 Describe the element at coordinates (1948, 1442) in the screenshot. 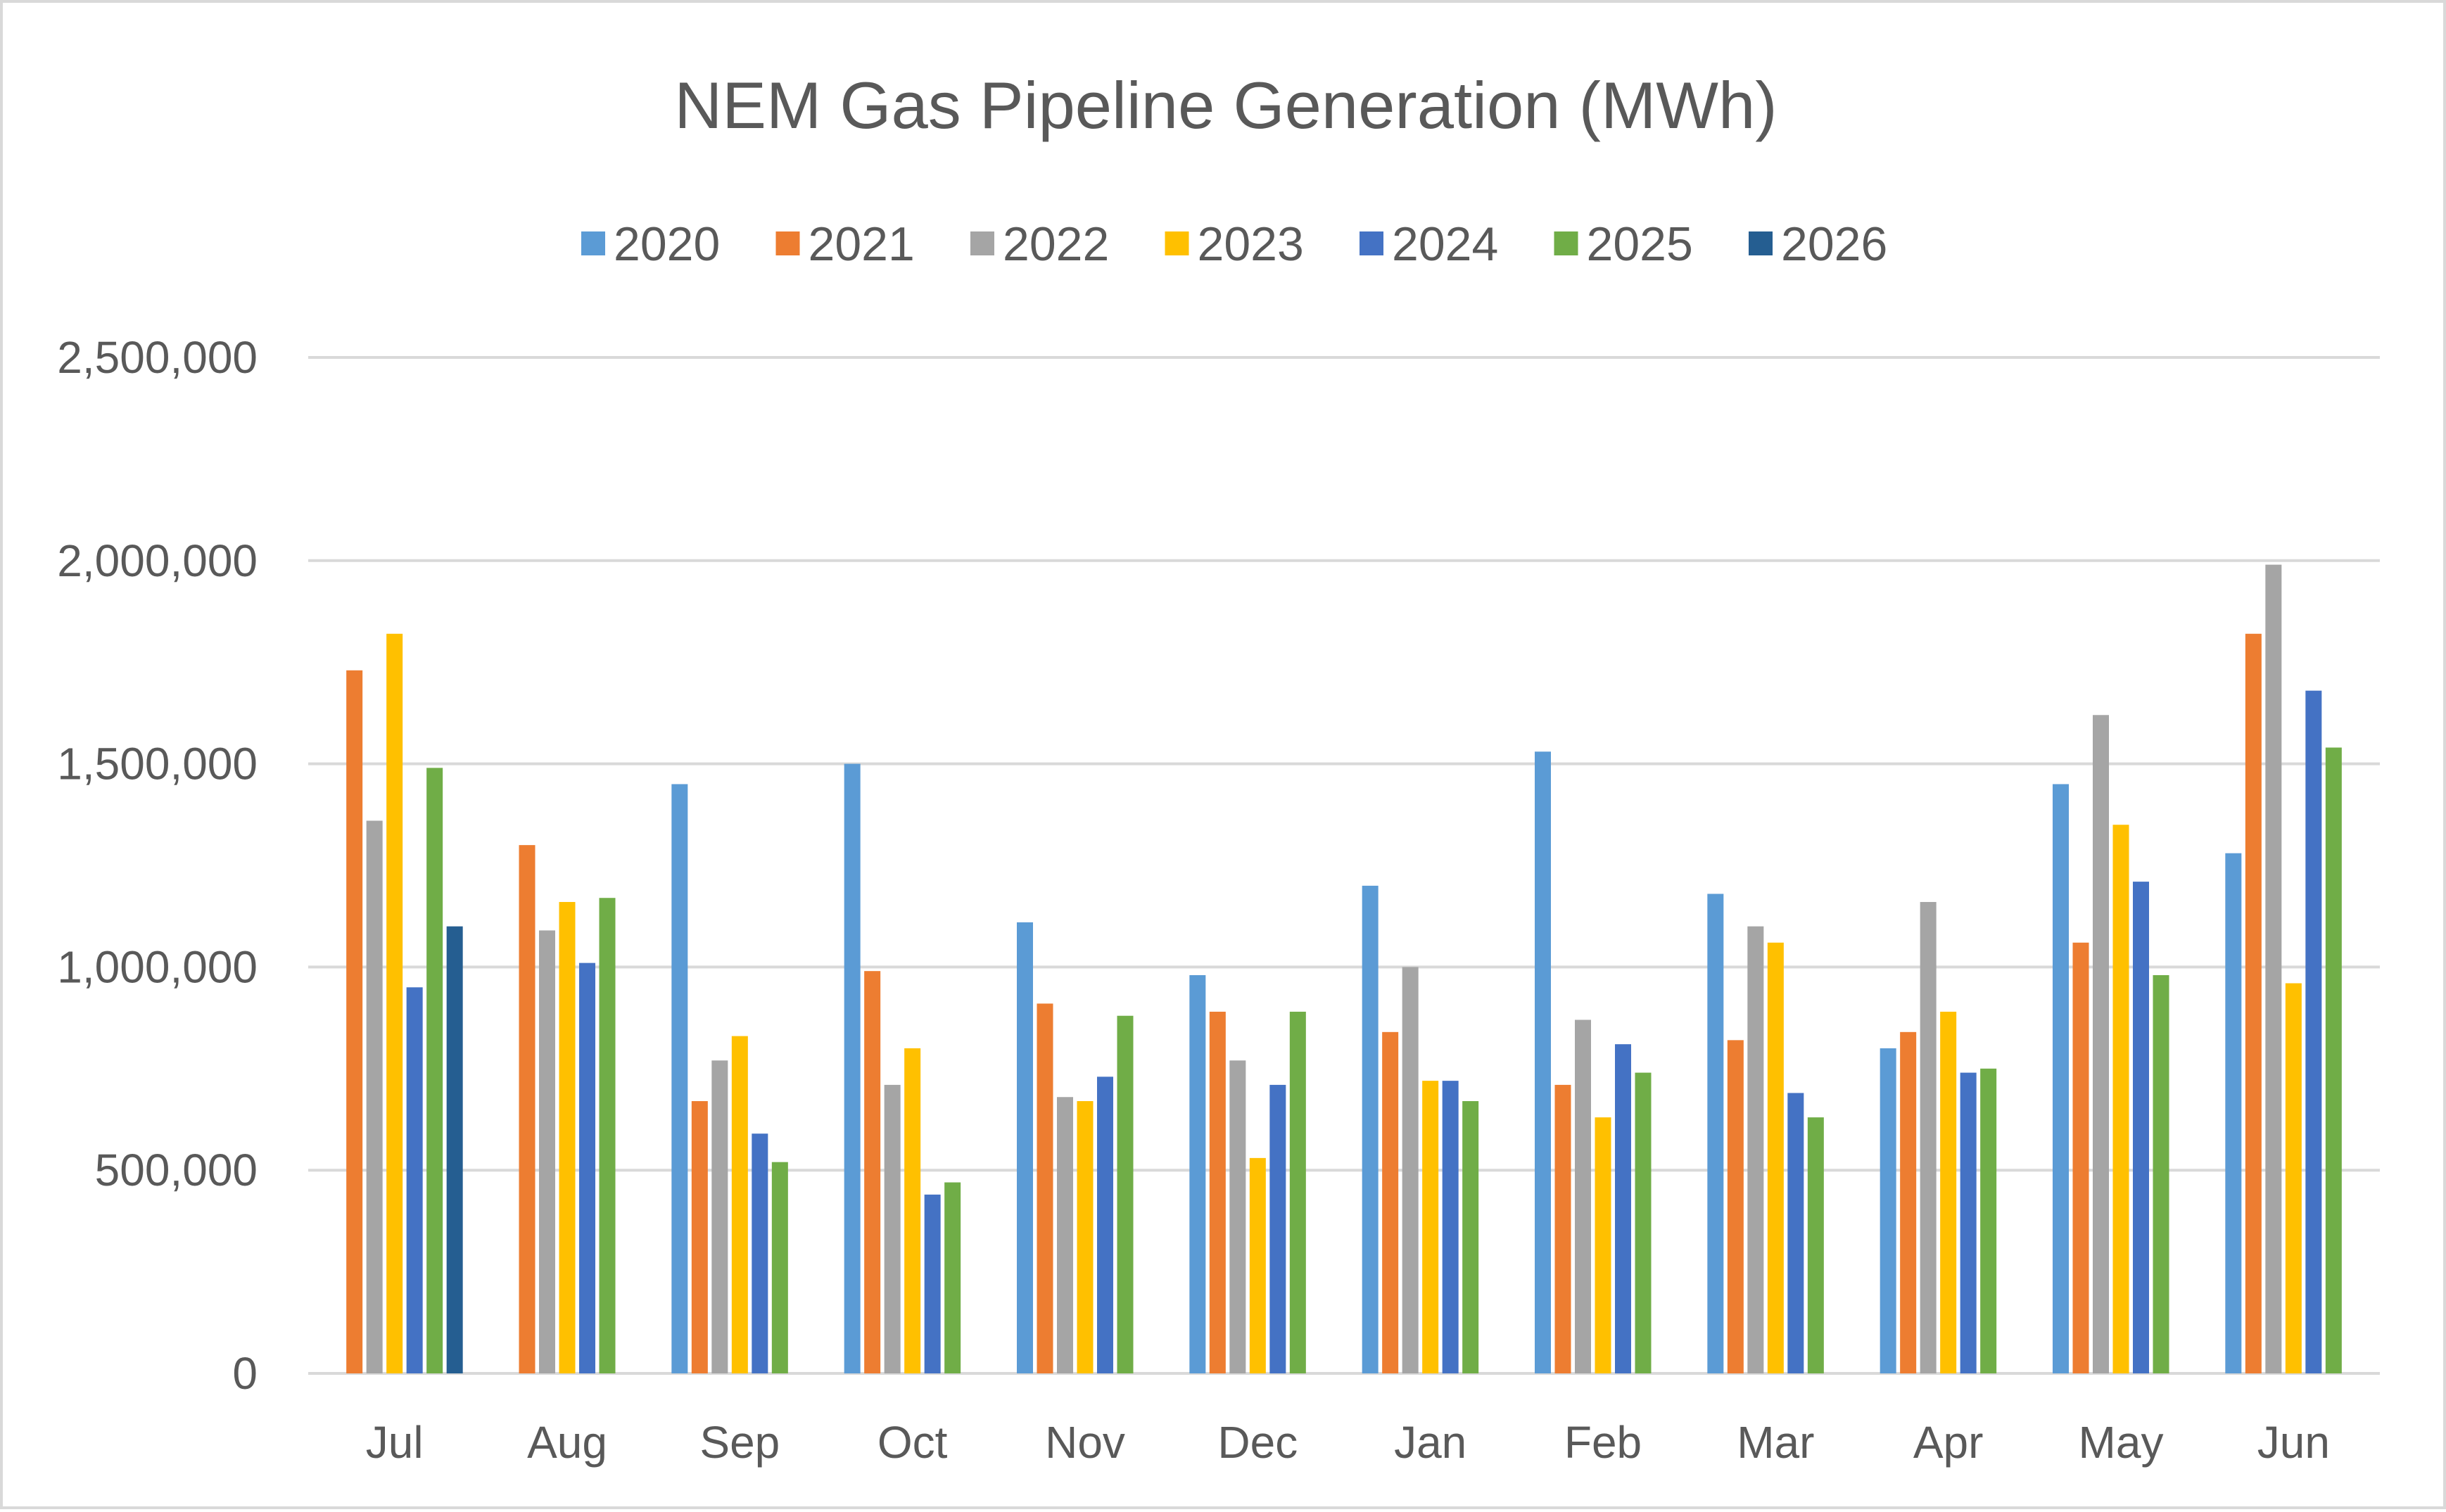

I see `x-tick-label: Apr` at that location.